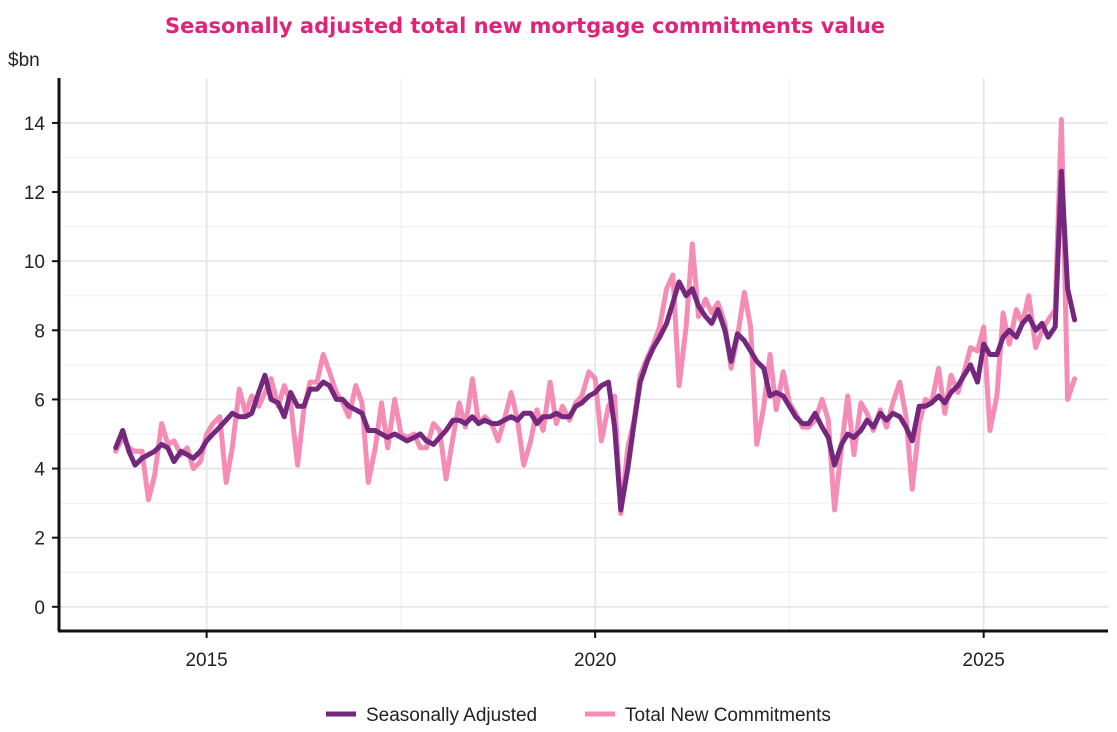  What do you see at coordinates (984, 660) in the screenshot?
I see `x-tick-label: 2025` at bounding box center [984, 660].